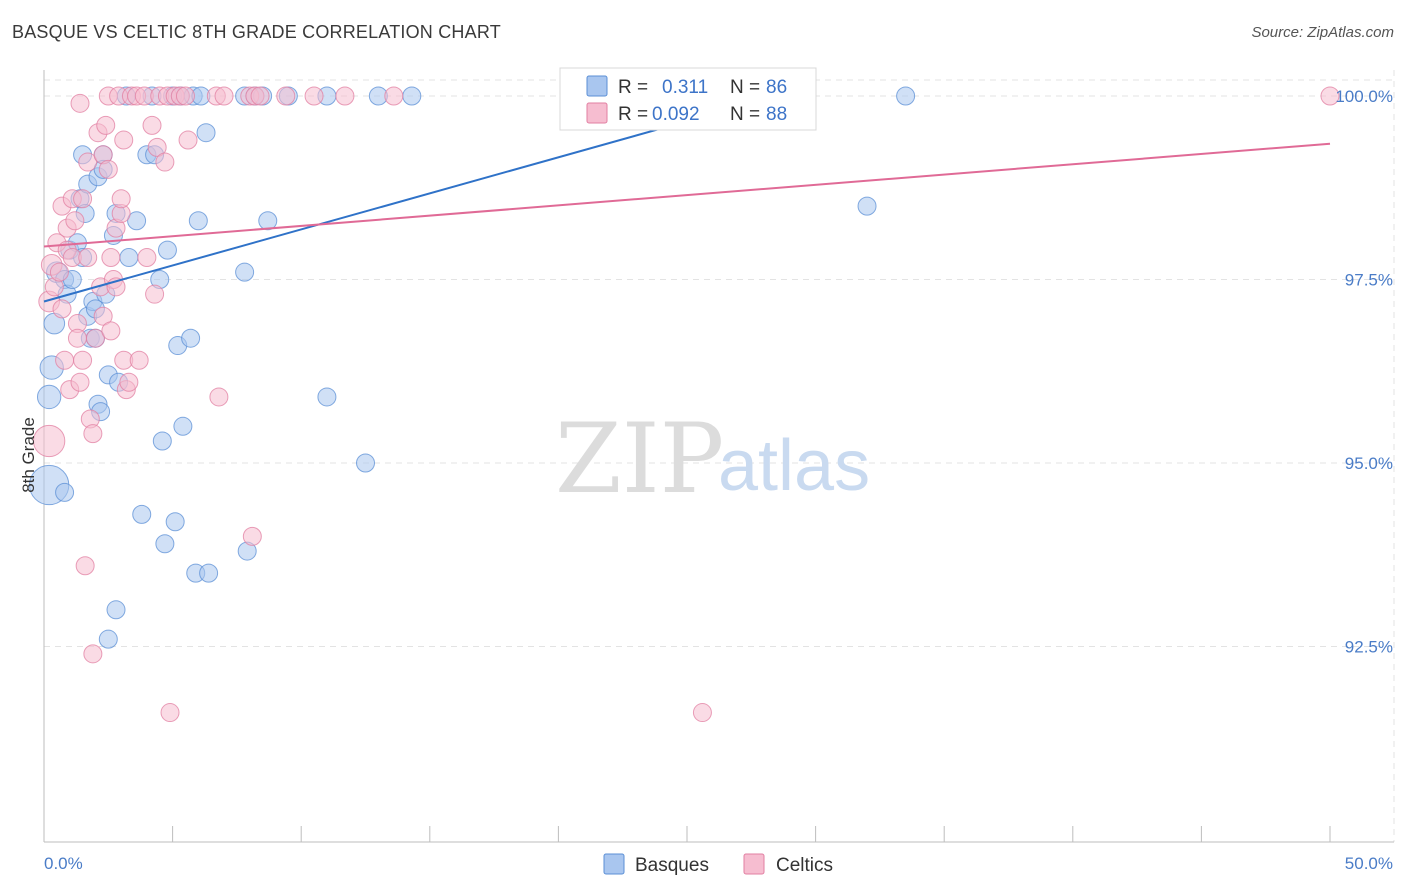 Image resolution: width=1406 pixels, height=892 pixels. Describe the element at coordinates (687, 195) in the screenshot. I see `celtics-trend-line` at that location.